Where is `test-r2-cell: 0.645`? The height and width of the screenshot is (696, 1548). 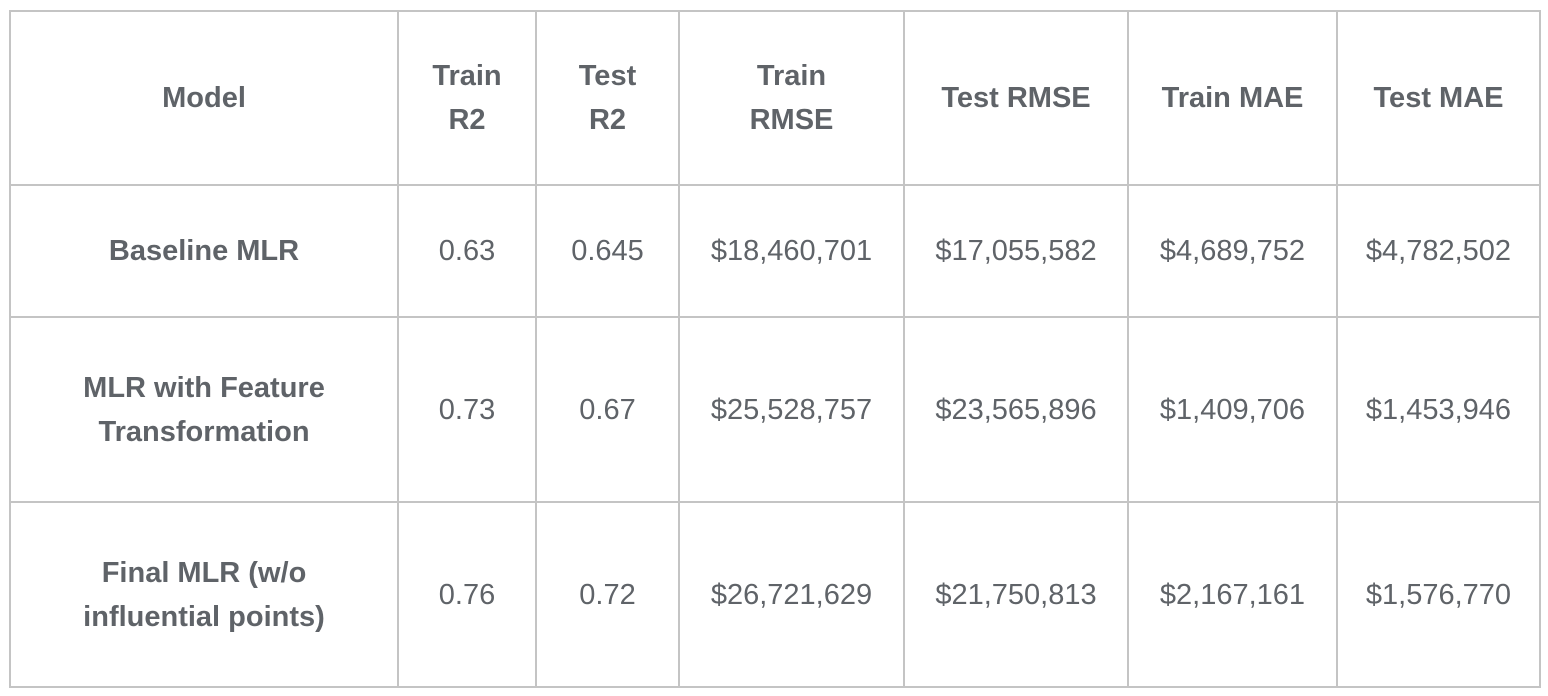
test-r2-cell: 0.645 is located at coordinates (607, 251).